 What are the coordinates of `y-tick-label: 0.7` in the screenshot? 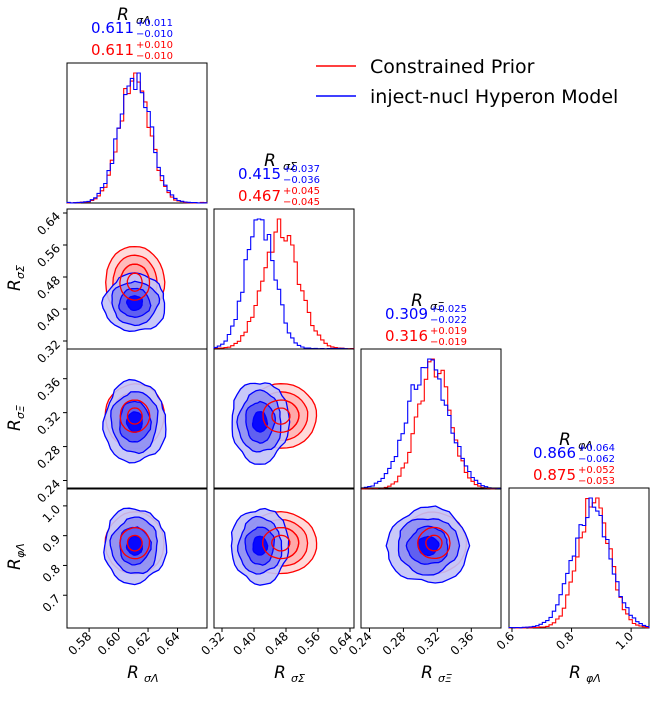 It's located at (51, 602).